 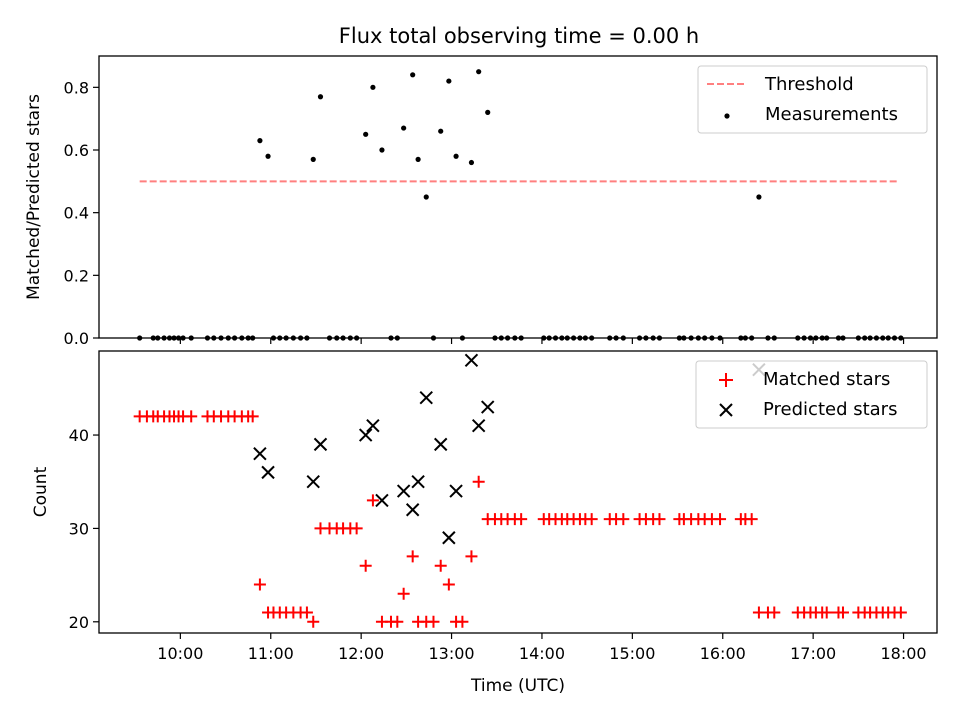 I want to click on count-y-axis: 20 30 40, so click(x=84, y=529).